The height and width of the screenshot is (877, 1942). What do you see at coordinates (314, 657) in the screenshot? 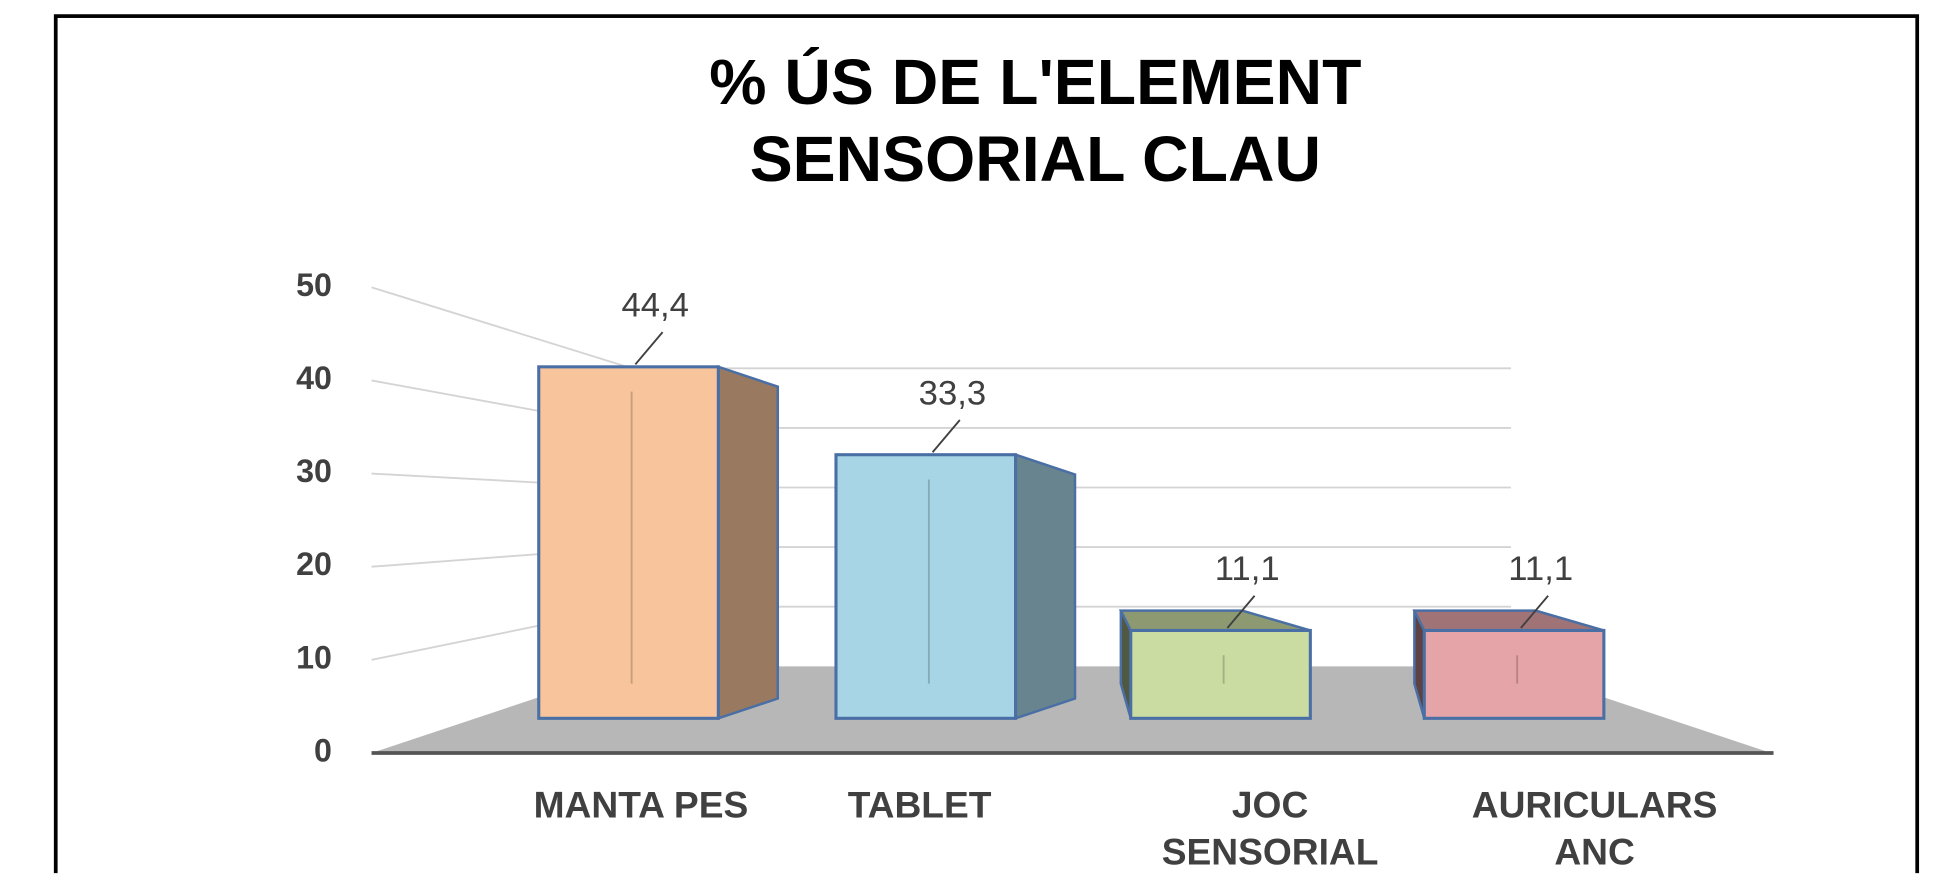
I see `y-tick-label: 10` at bounding box center [314, 657].